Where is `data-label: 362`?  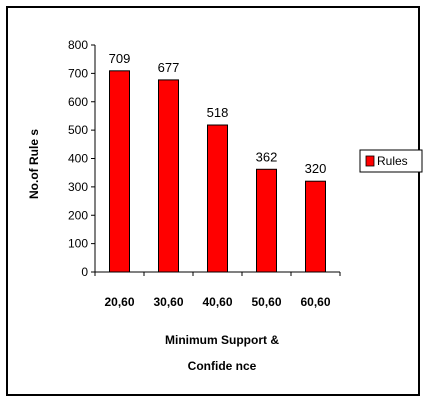 data-label: 362 is located at coordinates (267, 156).